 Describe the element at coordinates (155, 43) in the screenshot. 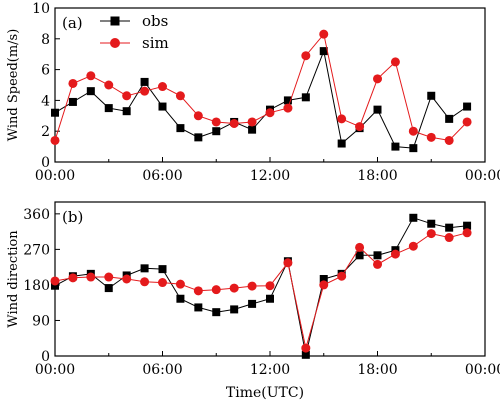

I see `legend-sim-label: sim` at that location.